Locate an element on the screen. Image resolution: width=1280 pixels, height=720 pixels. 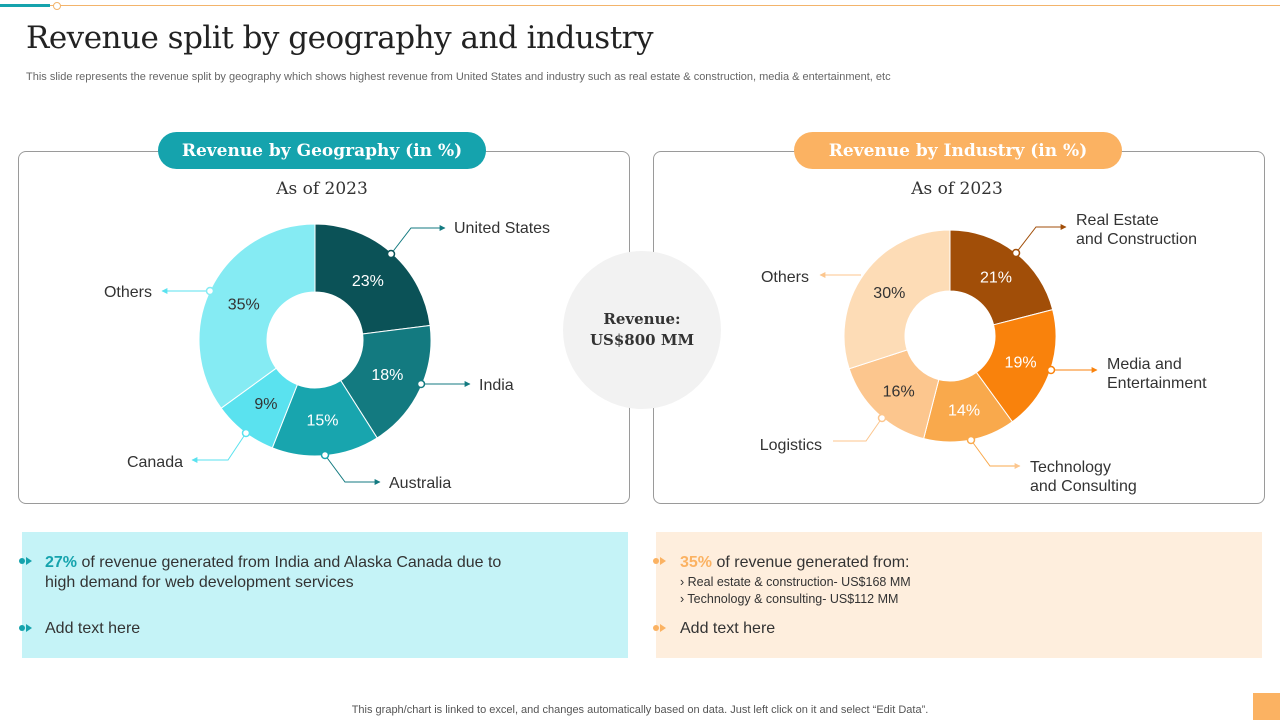
geography-note-highlight: 27% is located at coordinates (61, 562).